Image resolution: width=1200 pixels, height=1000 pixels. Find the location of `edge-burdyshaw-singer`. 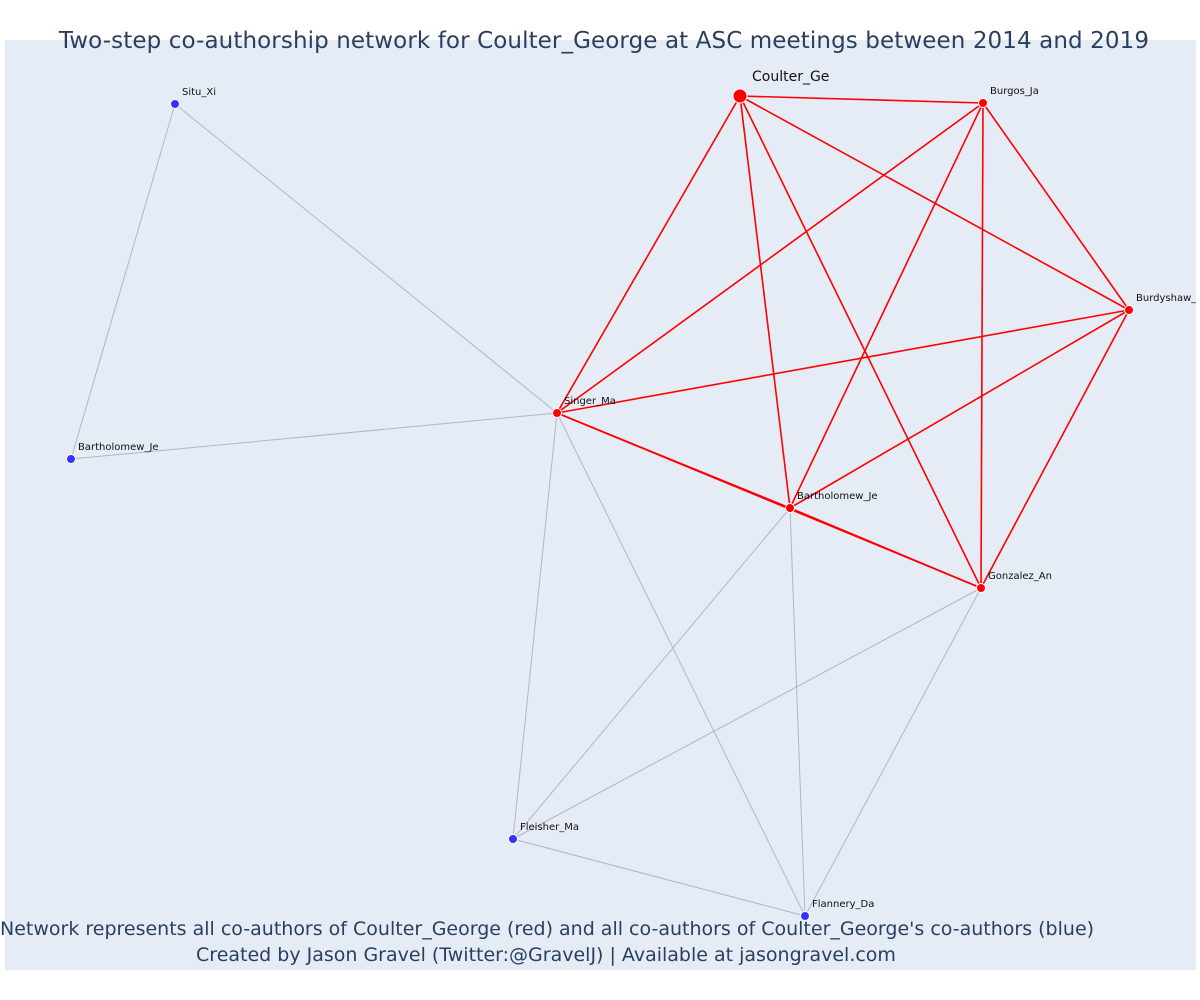

edge-burdyshaw-singer is located at coordinates (843, 361).